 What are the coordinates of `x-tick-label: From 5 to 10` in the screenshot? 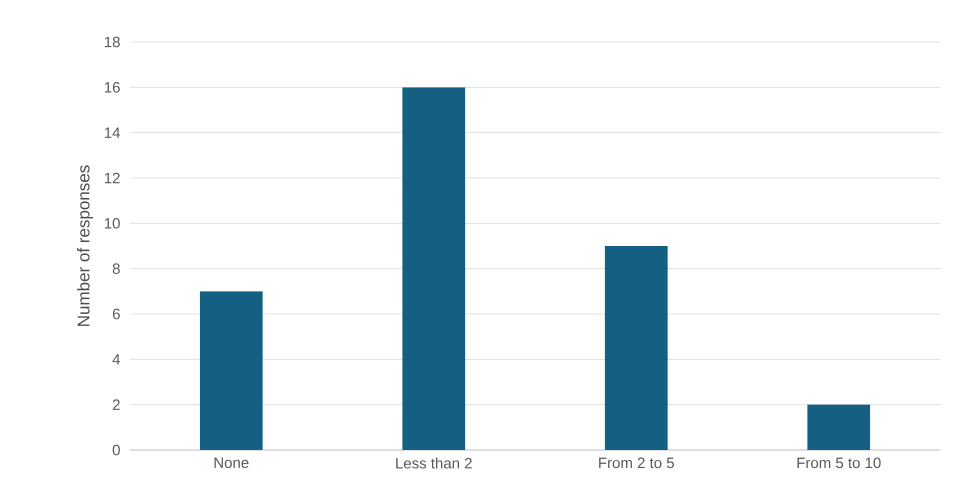 It's located at (839, 463).